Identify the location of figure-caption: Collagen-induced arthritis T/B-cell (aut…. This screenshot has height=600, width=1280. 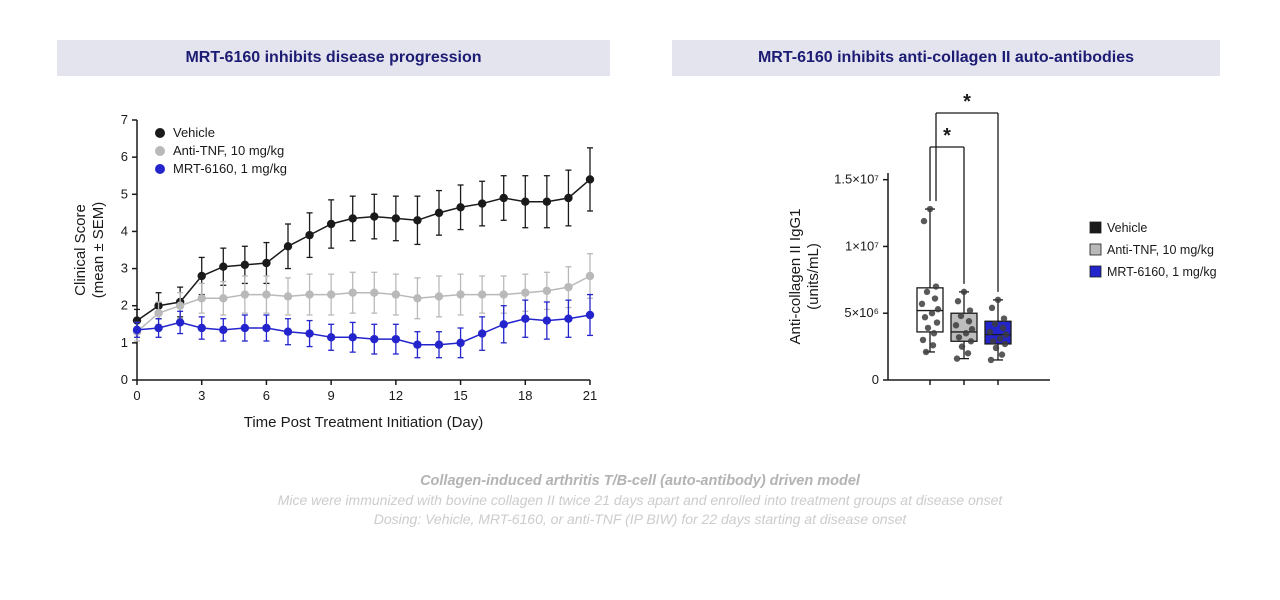
(640, 500).